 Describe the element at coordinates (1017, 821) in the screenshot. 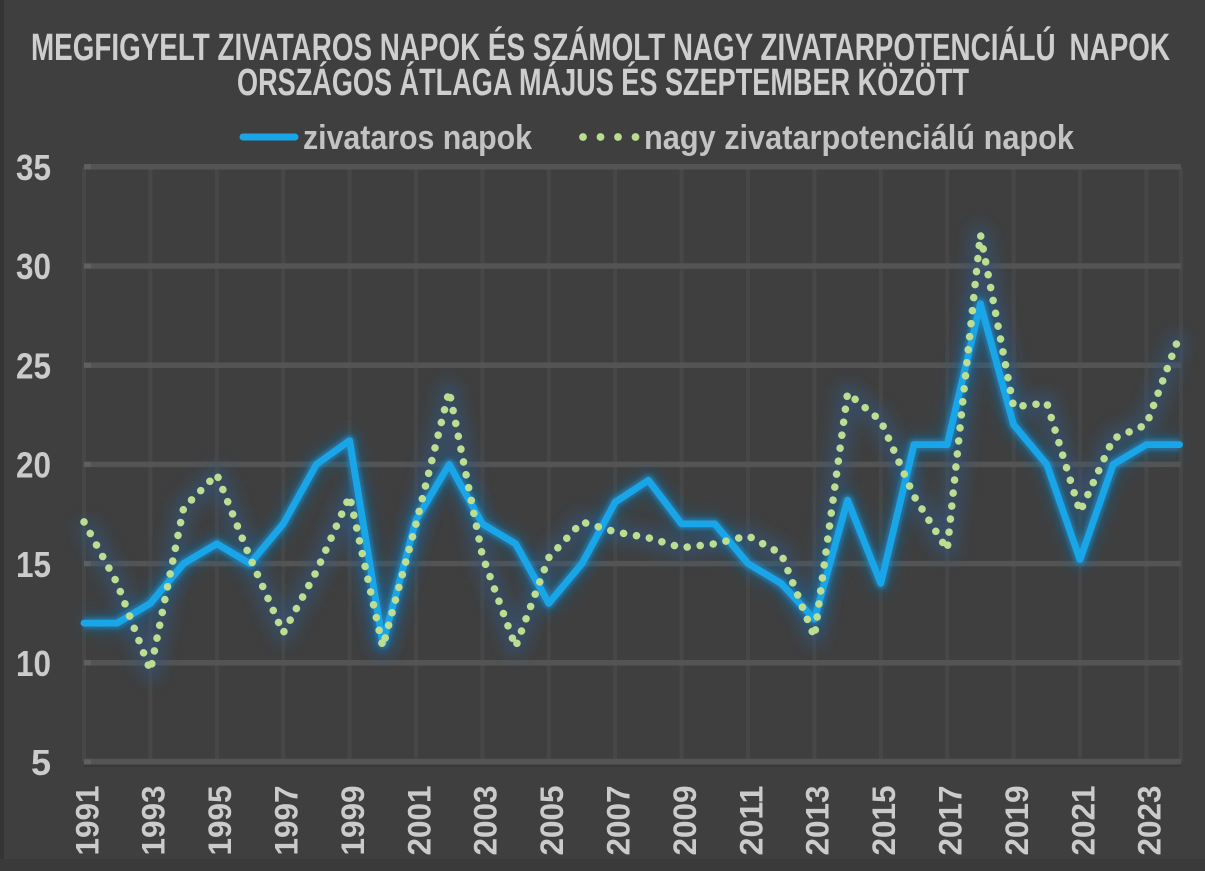

I see `svg-text: 2019` at that location.